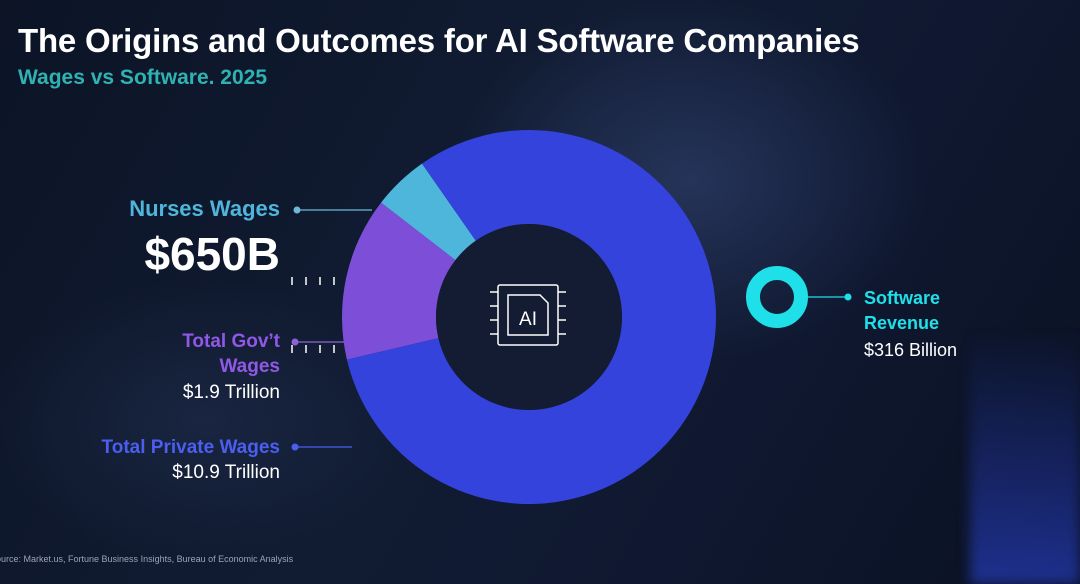 The width and height of the screenshot is (1080, 584). What do you see at coordinates (911, 350) in the screenshot?
I see `software-revenue-value: $316 Billion` at bounding box center [911, 350].